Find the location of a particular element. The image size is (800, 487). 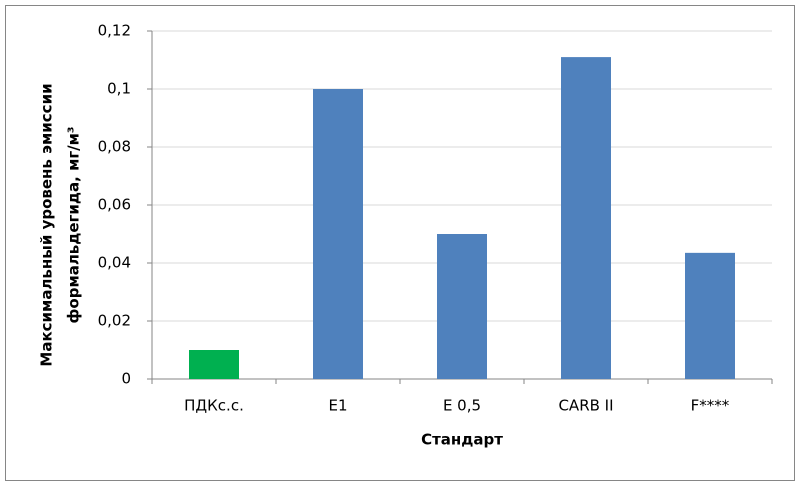

y-tick-label: 0,12 is located at coordinates (114, 31).